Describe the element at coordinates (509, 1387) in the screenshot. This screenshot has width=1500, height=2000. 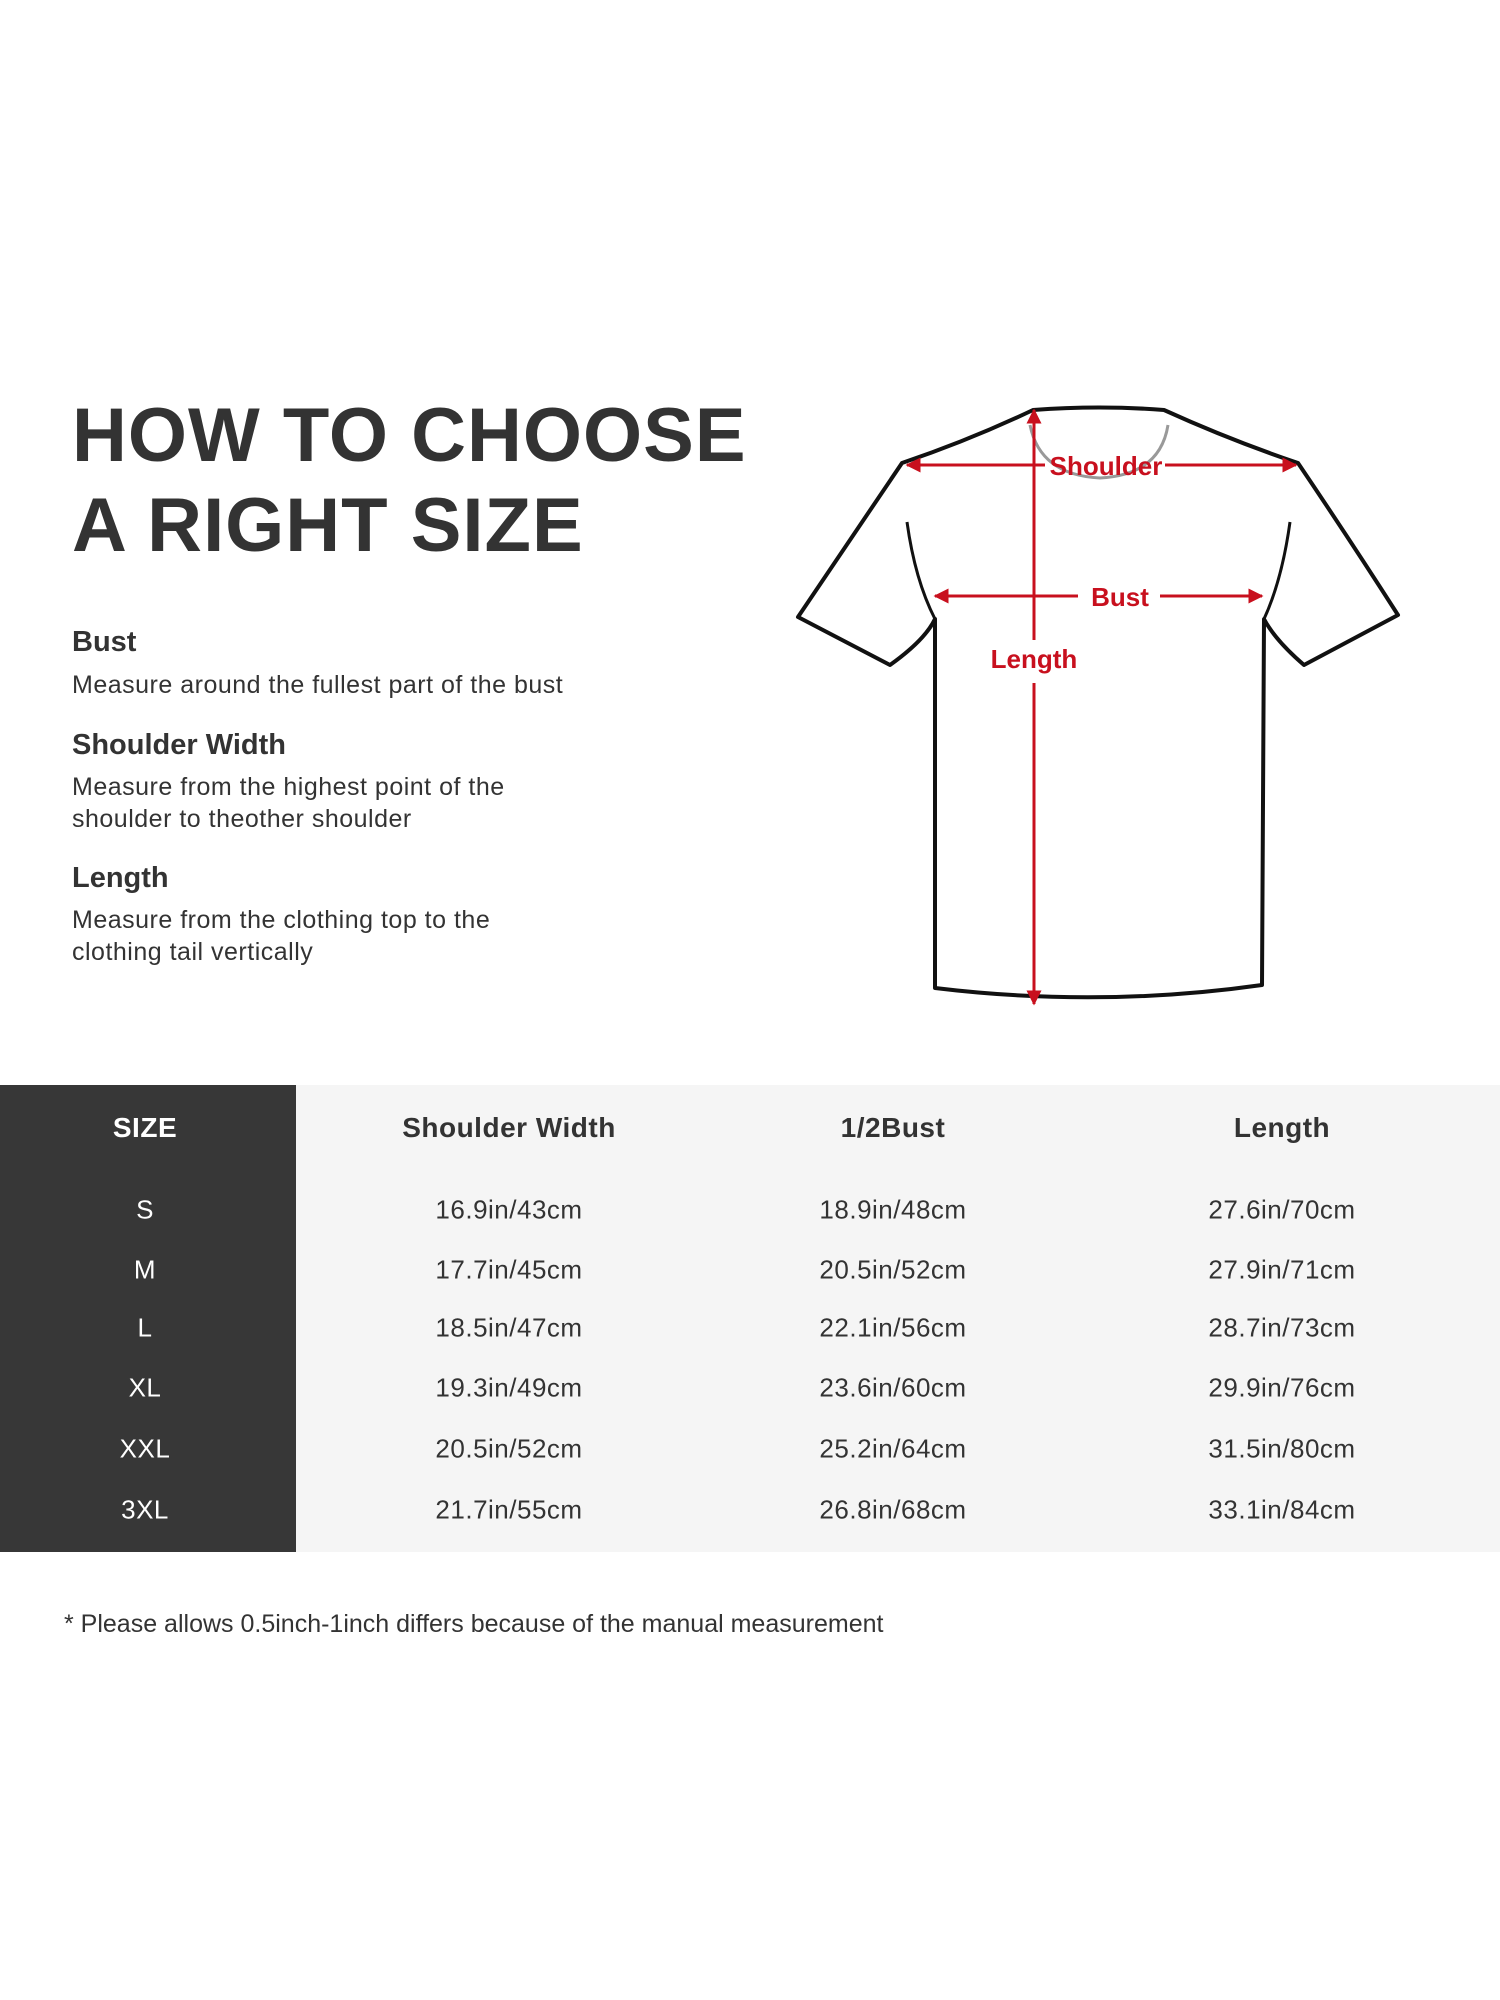
I see `table-cell: 19.3in/49cm` at that location.